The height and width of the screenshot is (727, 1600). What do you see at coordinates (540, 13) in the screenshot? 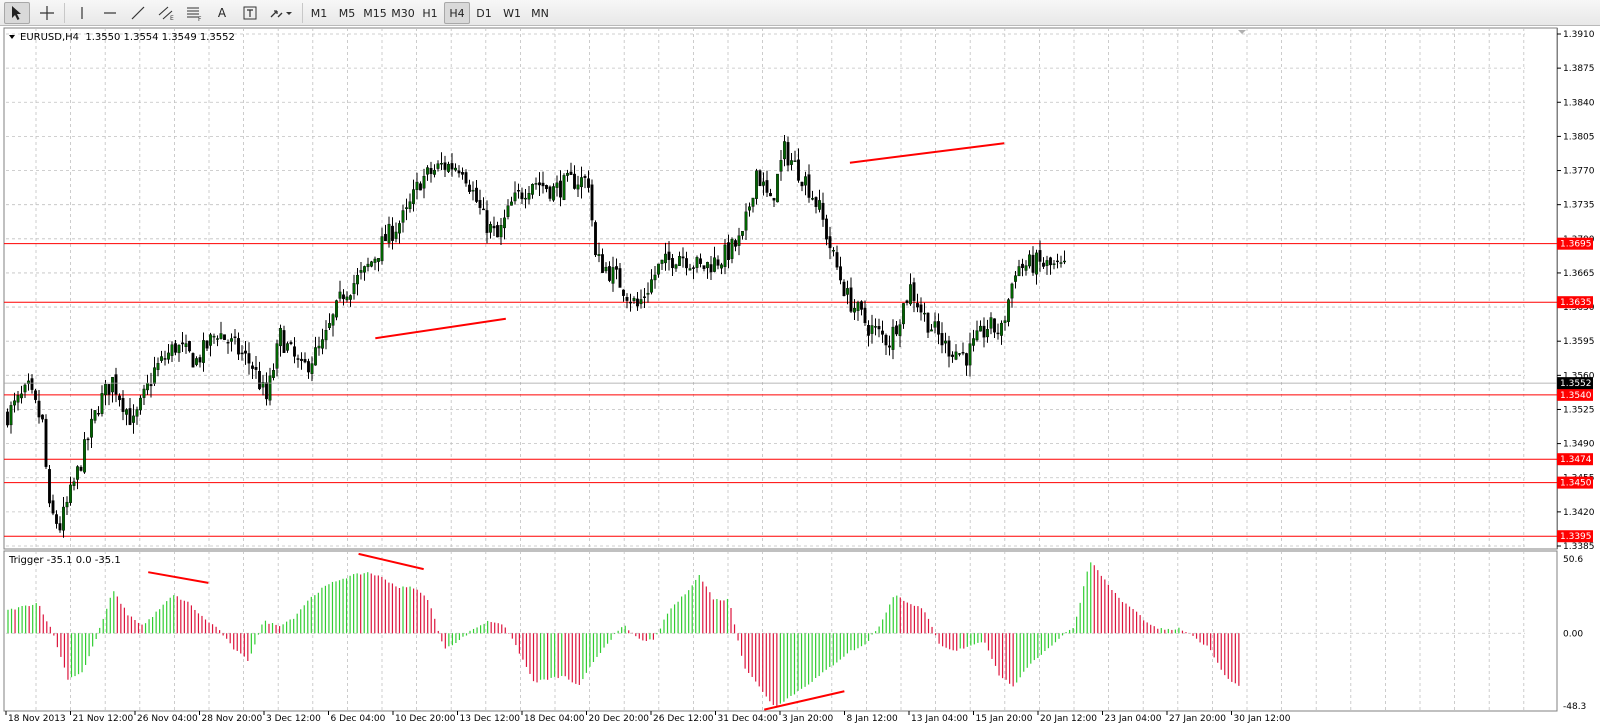
I see `timeframe-mn-button: MN` at bounding box center [540, 13].